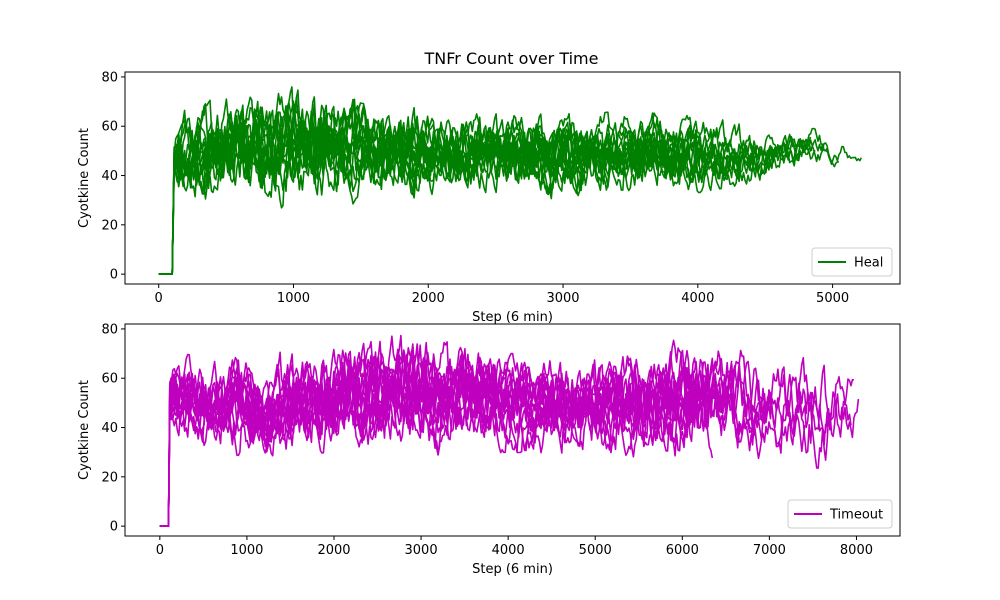 This screenshot has height=600, width=1000. Describe the element at coordinates (856, 550) in the screenshot. I see `x-tick-label: 8000` at that location.